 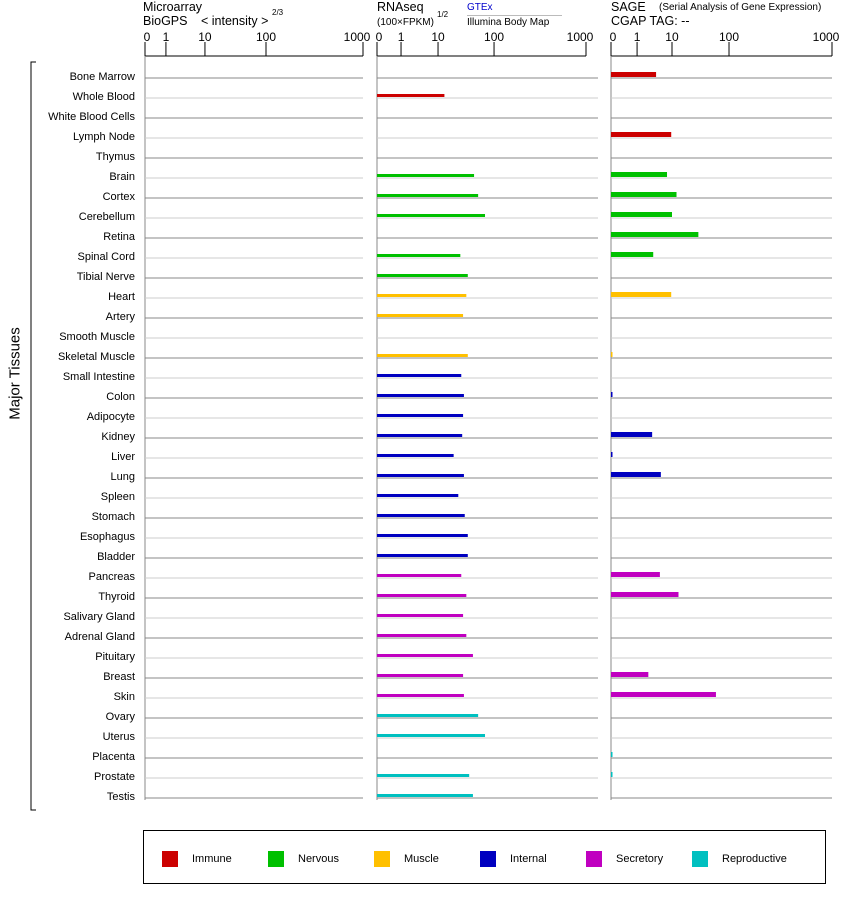 I want to click on tissue-label: Tibial Nerve, so click(x=105, y=277).